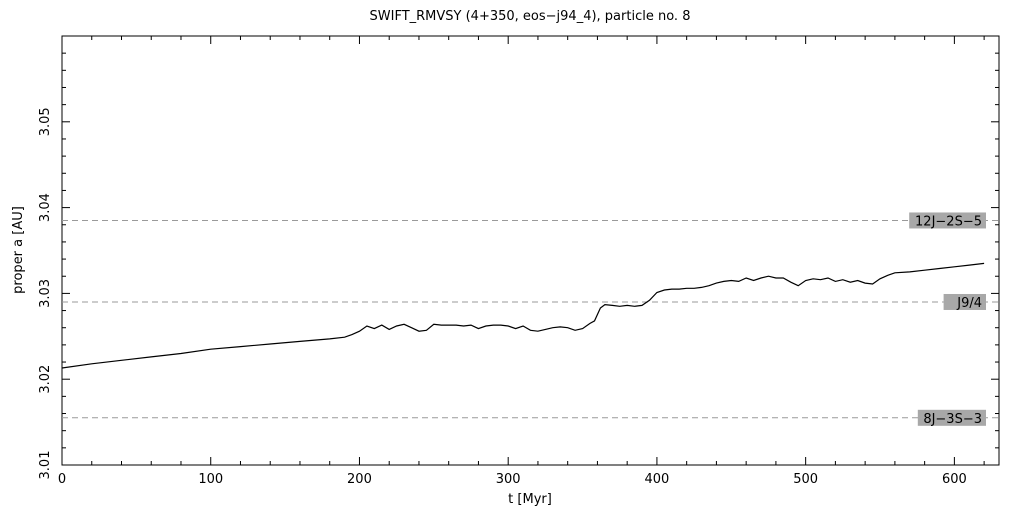  What do you see at coordinates (210, 479) in the screenshot?
I see `x-tick-label: 100` at bounding box center [210, 479].